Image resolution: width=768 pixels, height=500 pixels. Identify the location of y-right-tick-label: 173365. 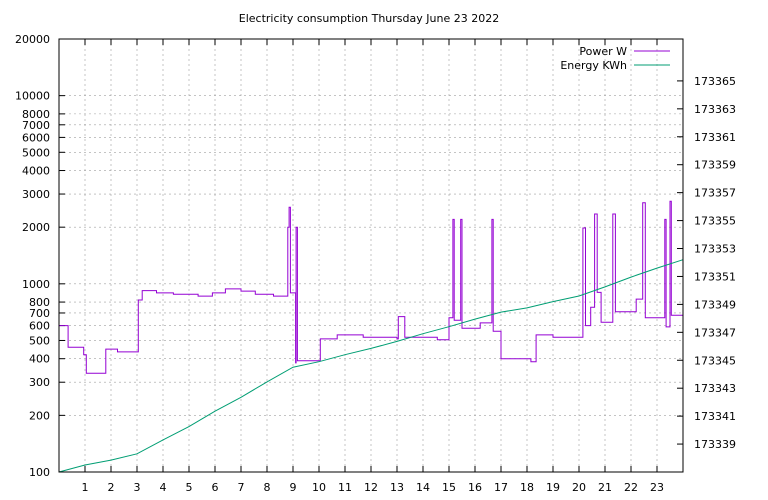
(715, 81).